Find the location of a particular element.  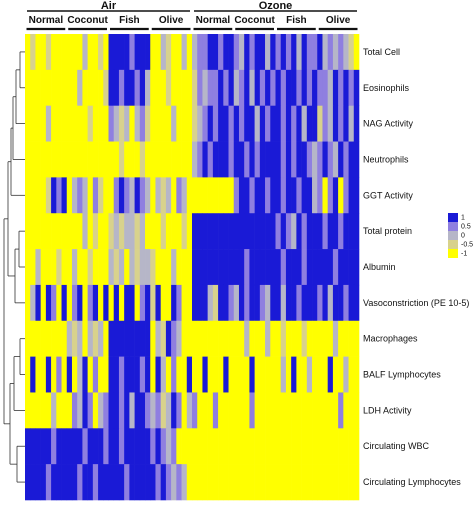

color-legend: 1 0.5 0 -0.5 -1 is located at coordinates (460, 235).